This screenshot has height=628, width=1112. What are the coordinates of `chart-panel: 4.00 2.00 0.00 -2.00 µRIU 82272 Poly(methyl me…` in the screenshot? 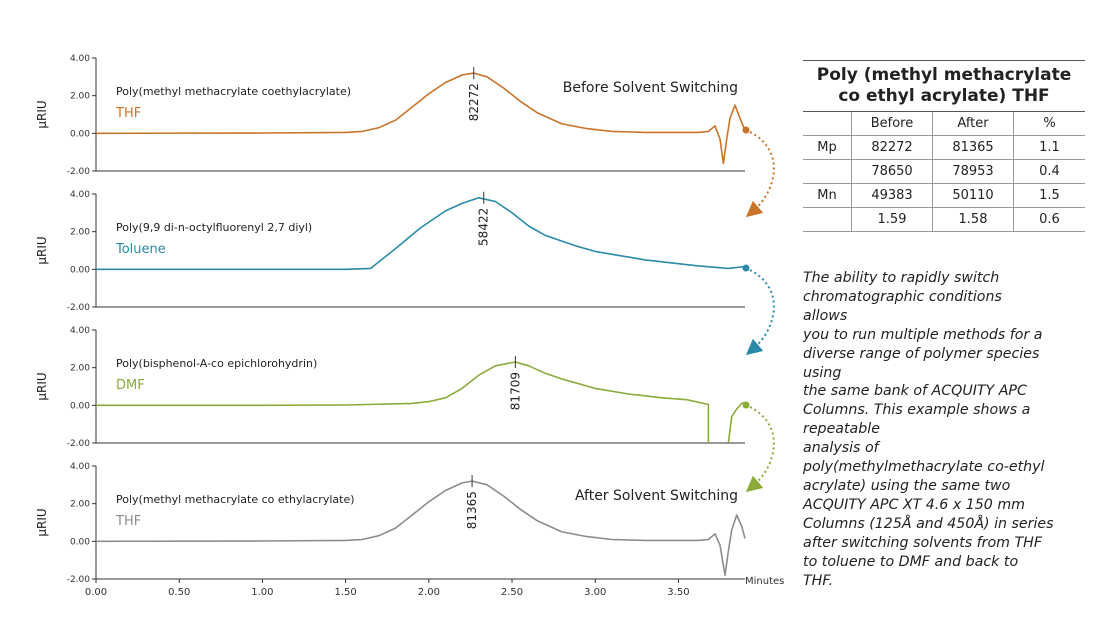 It's located at (390, 115).